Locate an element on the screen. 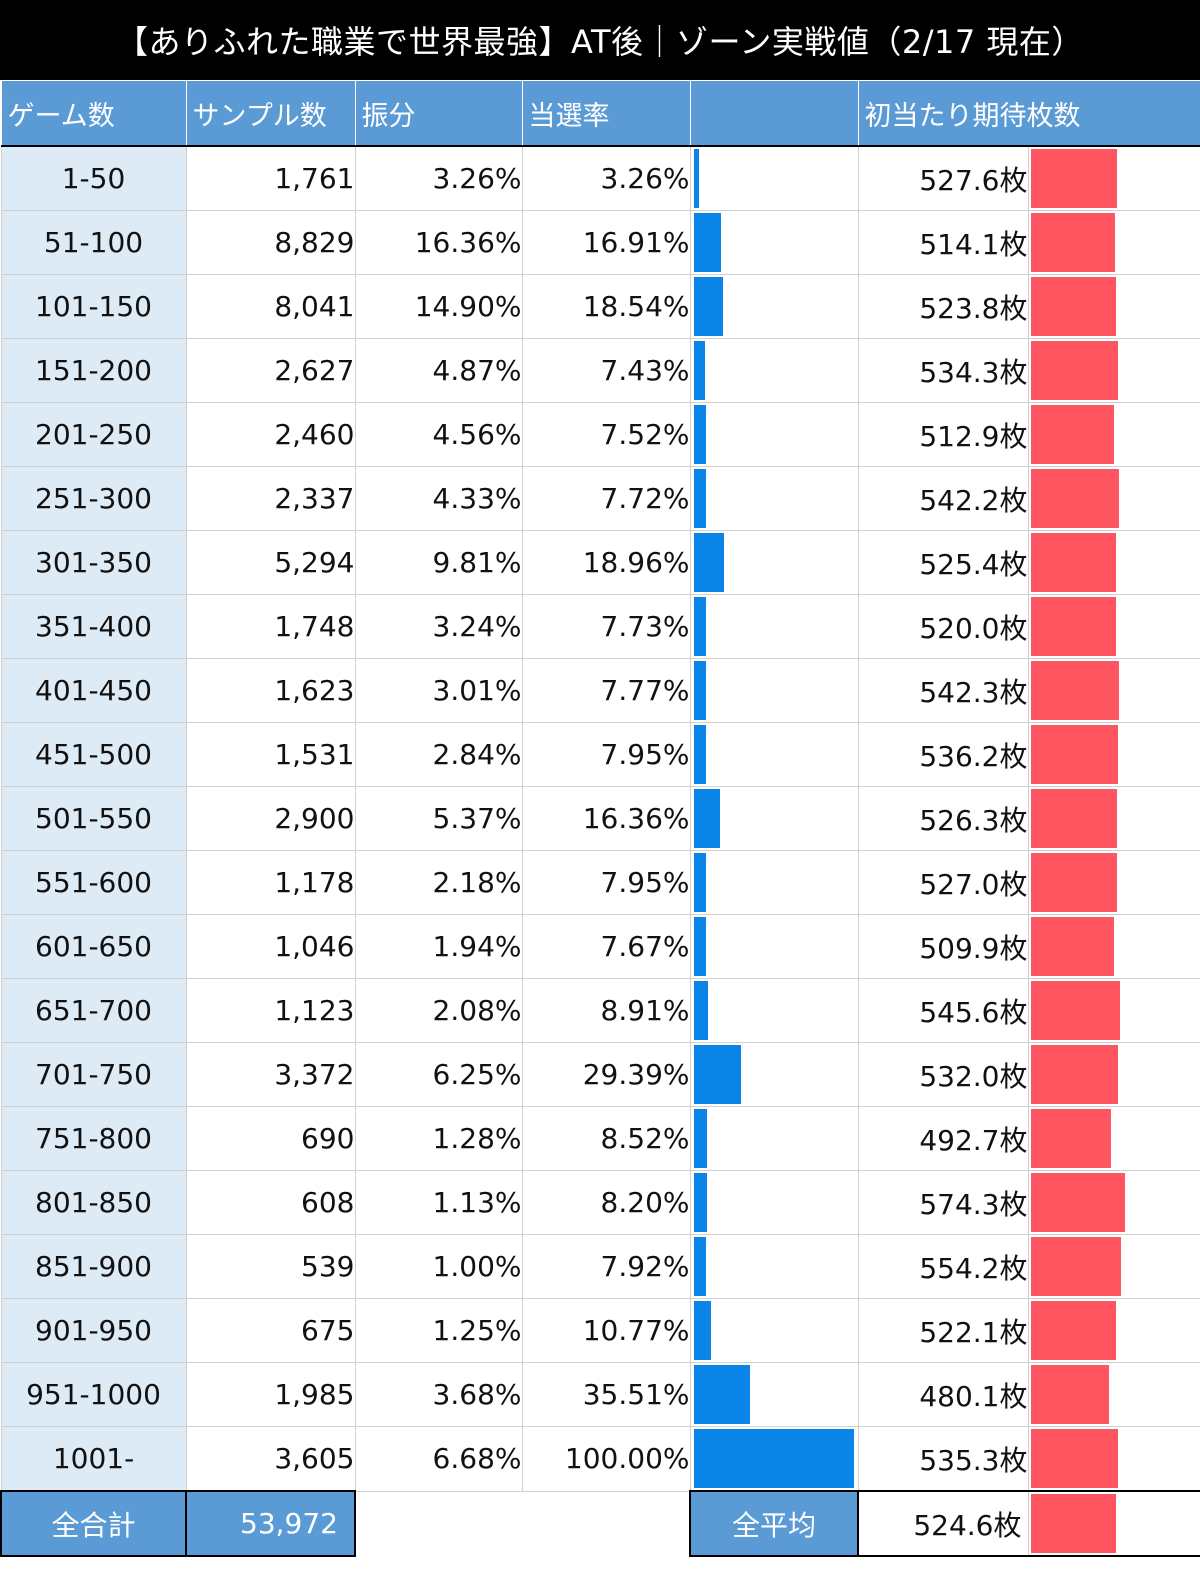 This screenshot has width=1200, height=1575. table-row: 301-350 5,294 9.81% 18.96% 525.4枚 is located at coordinates (600, 562).